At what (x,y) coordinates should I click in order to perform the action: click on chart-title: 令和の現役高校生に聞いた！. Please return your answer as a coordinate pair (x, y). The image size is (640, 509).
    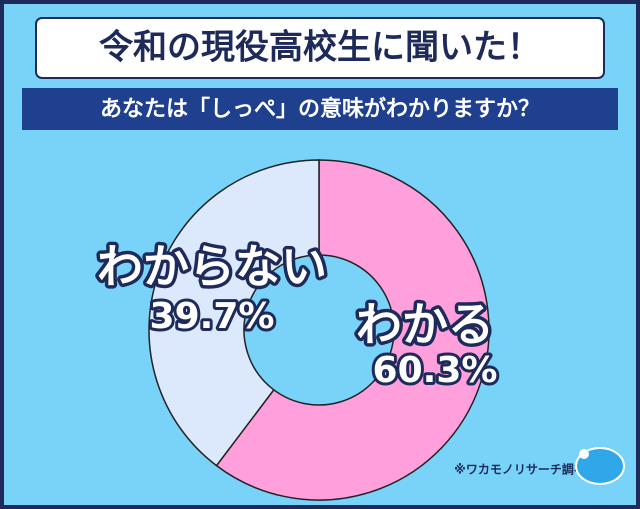
    Looking at the image, I should click on (320, 48).